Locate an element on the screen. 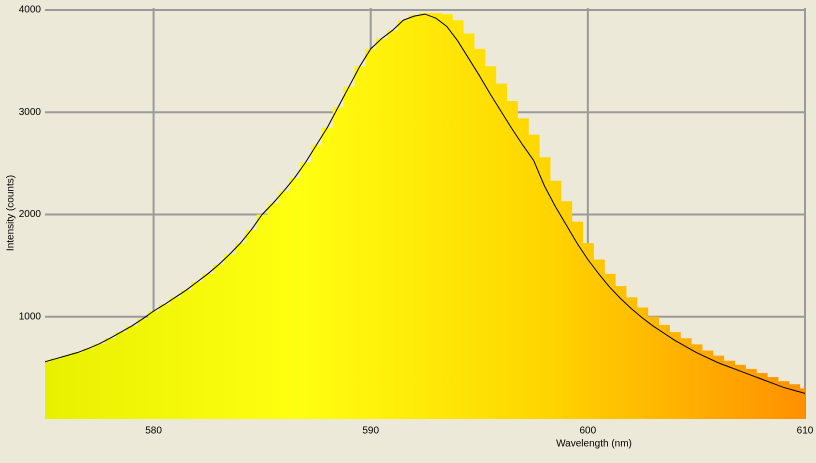 The width and height of the screenshot is (816, 463). x-tick-label: 600 is located at coordinates (588, 431).